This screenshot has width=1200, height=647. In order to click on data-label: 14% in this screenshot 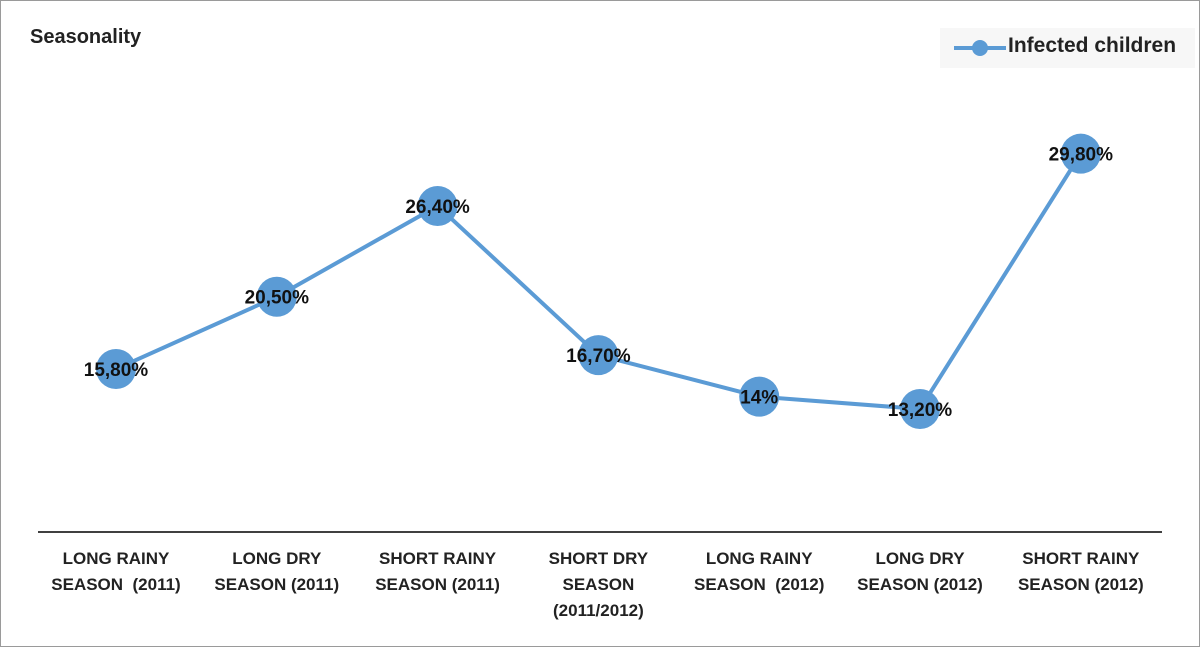, I will do `click(759, 398)`.